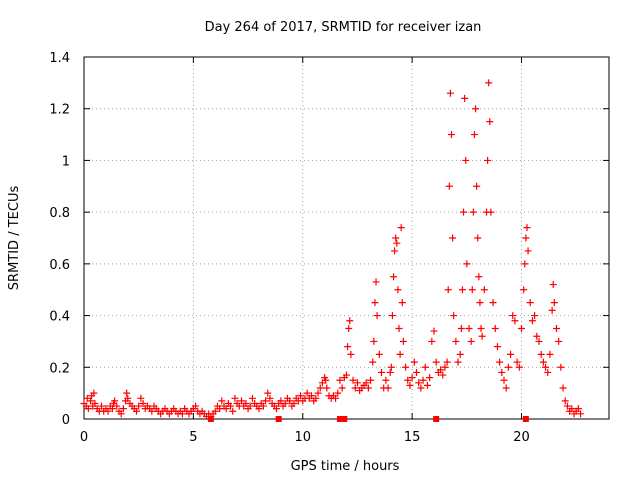 Image resolution: width=640 pixels, height=480 pixels. I want to click on y-tick-label: 0.8, so click(59, 213).